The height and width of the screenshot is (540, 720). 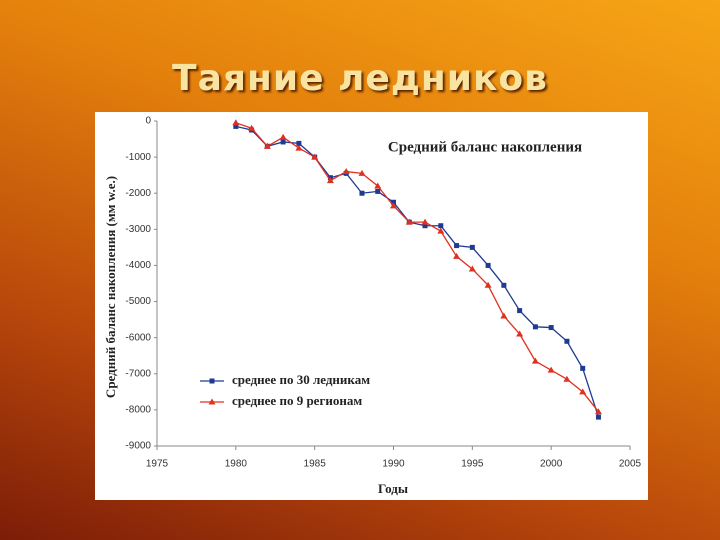 I want to click on x-tick-label: 2000, so click(x=551, y=464).